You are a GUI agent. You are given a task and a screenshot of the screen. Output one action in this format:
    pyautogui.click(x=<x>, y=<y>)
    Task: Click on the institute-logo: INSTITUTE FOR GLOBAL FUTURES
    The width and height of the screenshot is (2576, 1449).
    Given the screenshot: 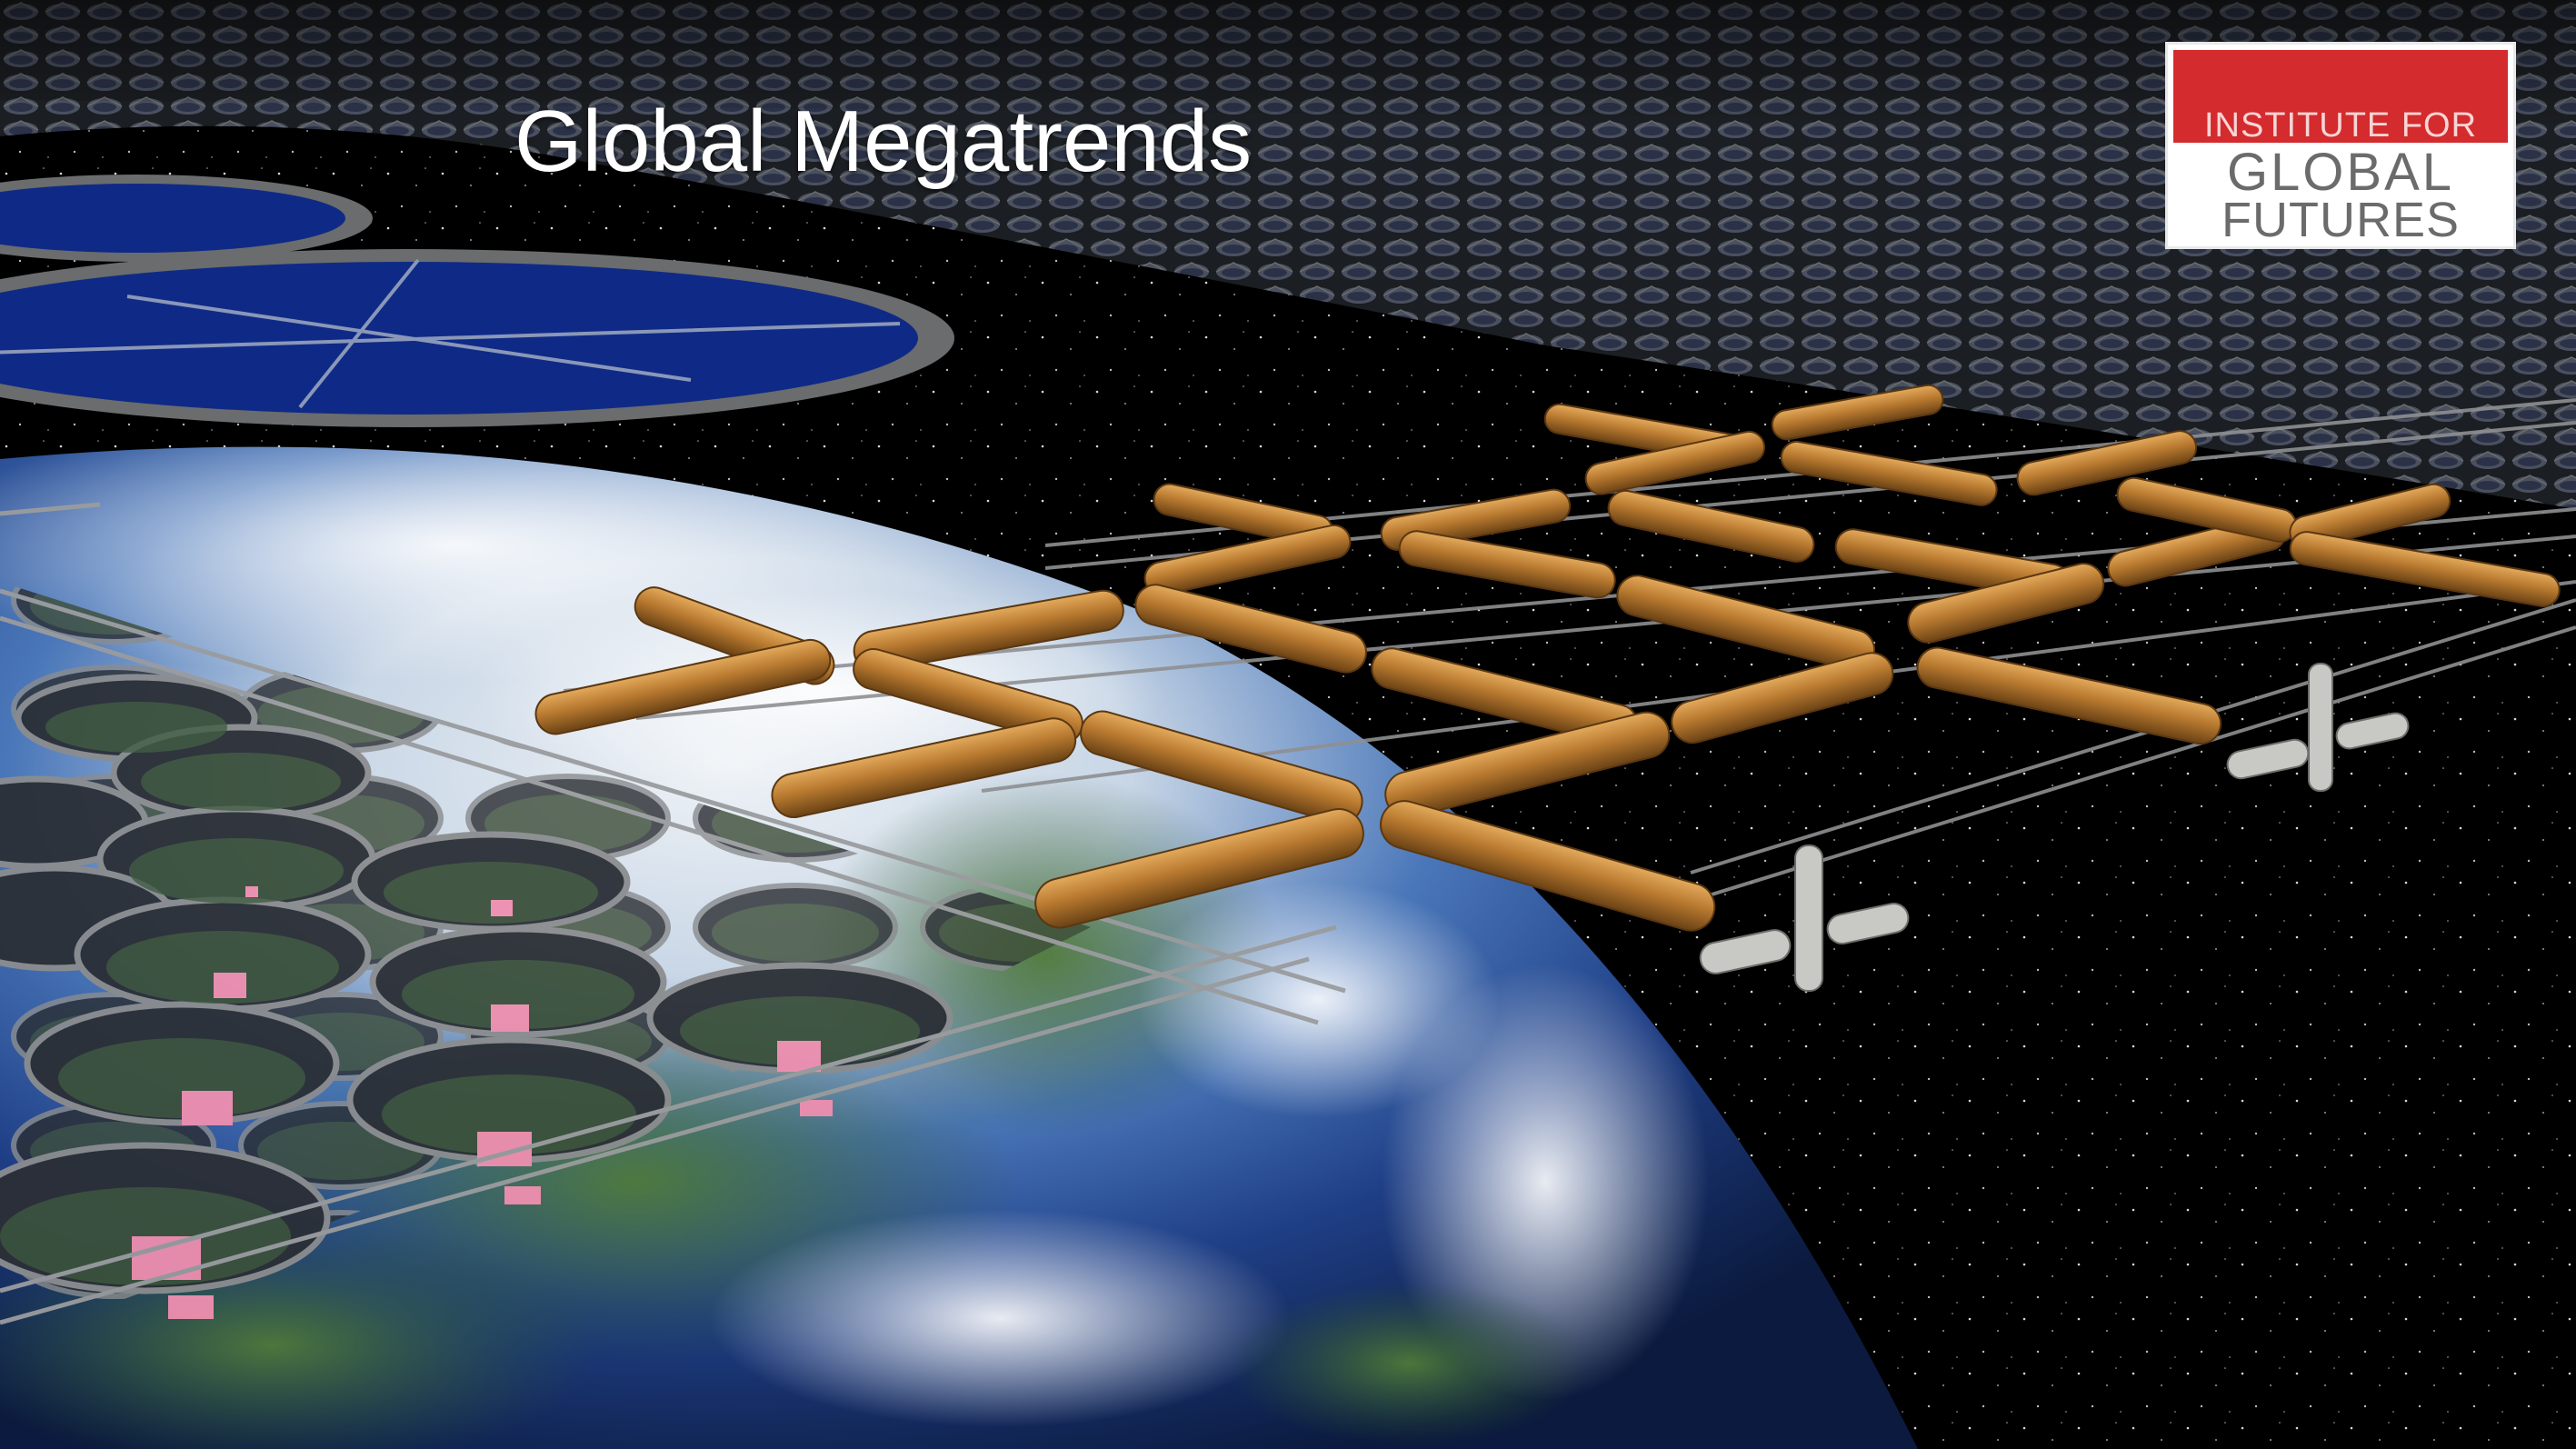 What is the action you would take?
    pyautogui.click(x=2340, y=145)
    